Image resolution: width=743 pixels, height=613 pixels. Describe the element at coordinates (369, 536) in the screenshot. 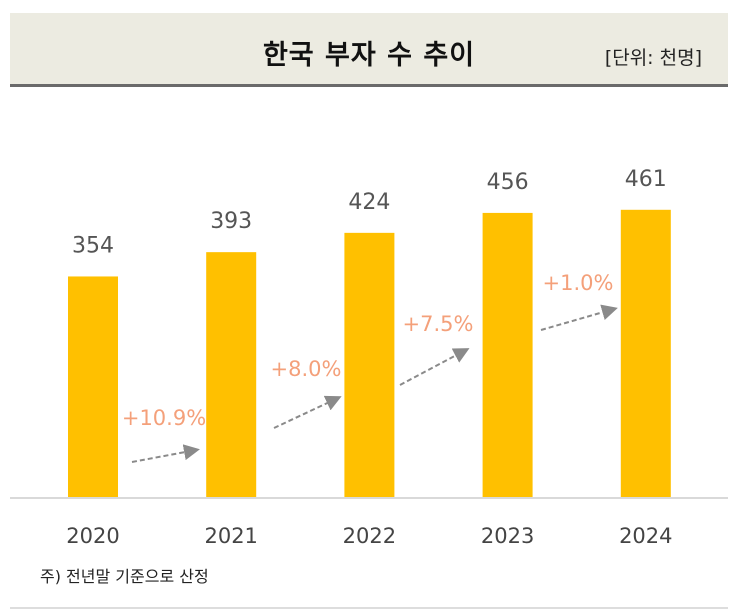

I see `x-tick-2022: 2022` at that location.